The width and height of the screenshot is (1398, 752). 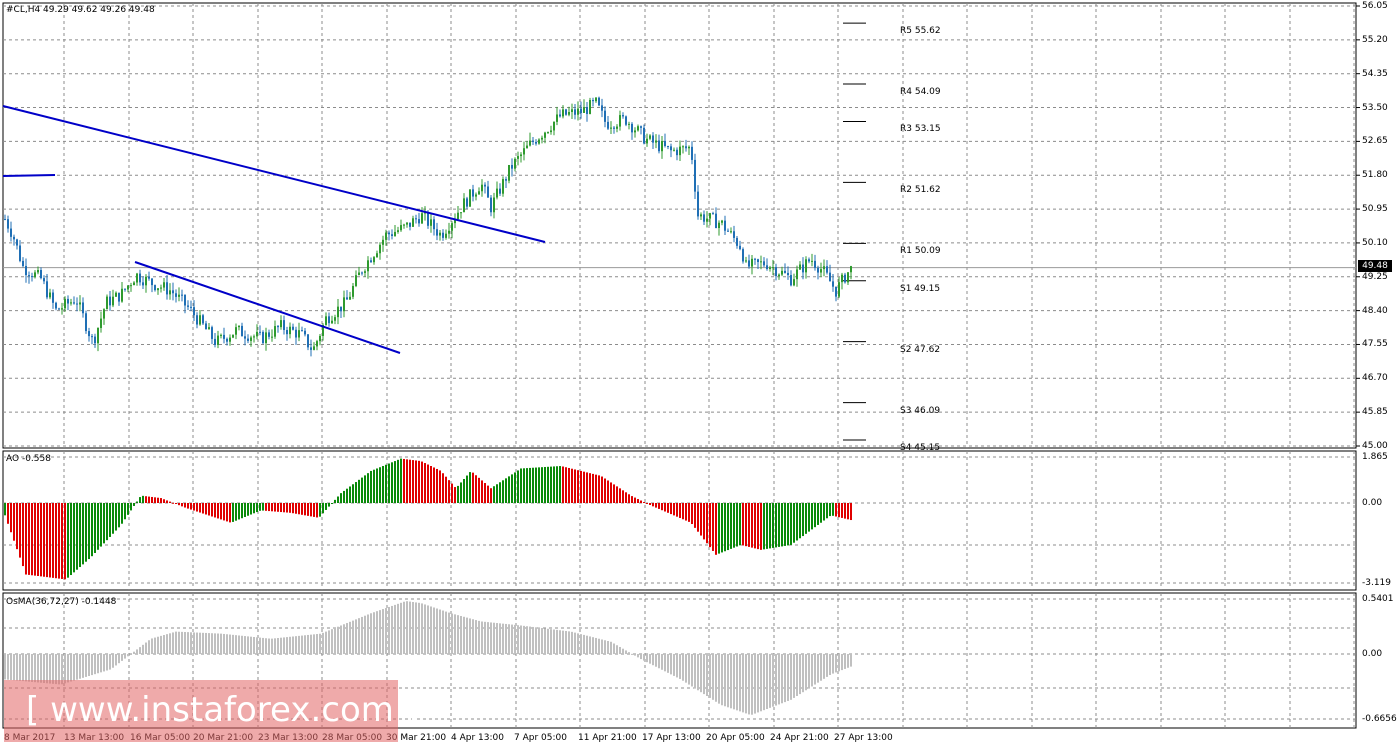 What do you see at coordinates (416, 738) in the screenshot?
I see `time-tick-label: 30 Mar 21:00` at bounding box center [416, 738].